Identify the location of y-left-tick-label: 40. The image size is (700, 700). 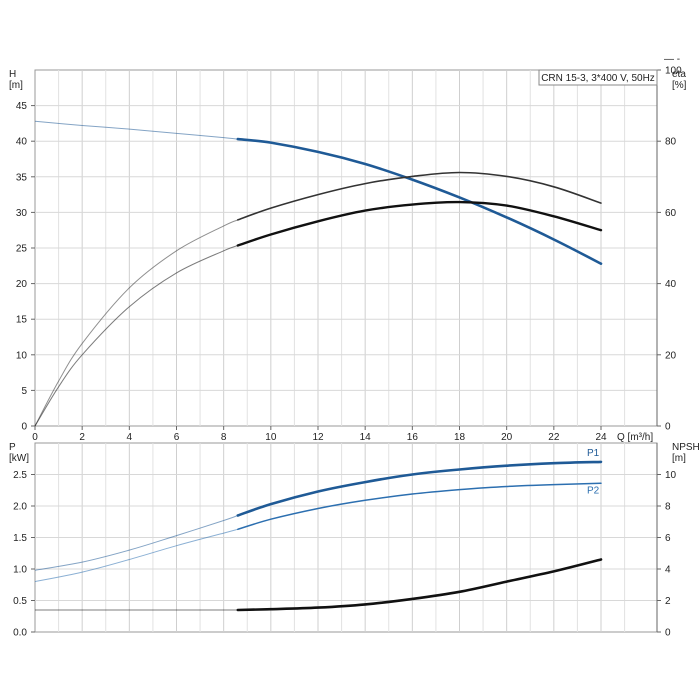
(22, 142).